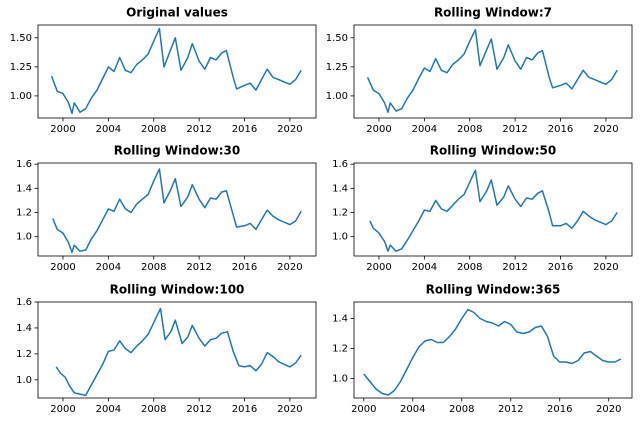 Image resolution: width=640 pixels, height=424 pixels. Describe the element at coordinates (493, 151) in the screenshot. I see `chart-title: Rolling Window:50` at that location.